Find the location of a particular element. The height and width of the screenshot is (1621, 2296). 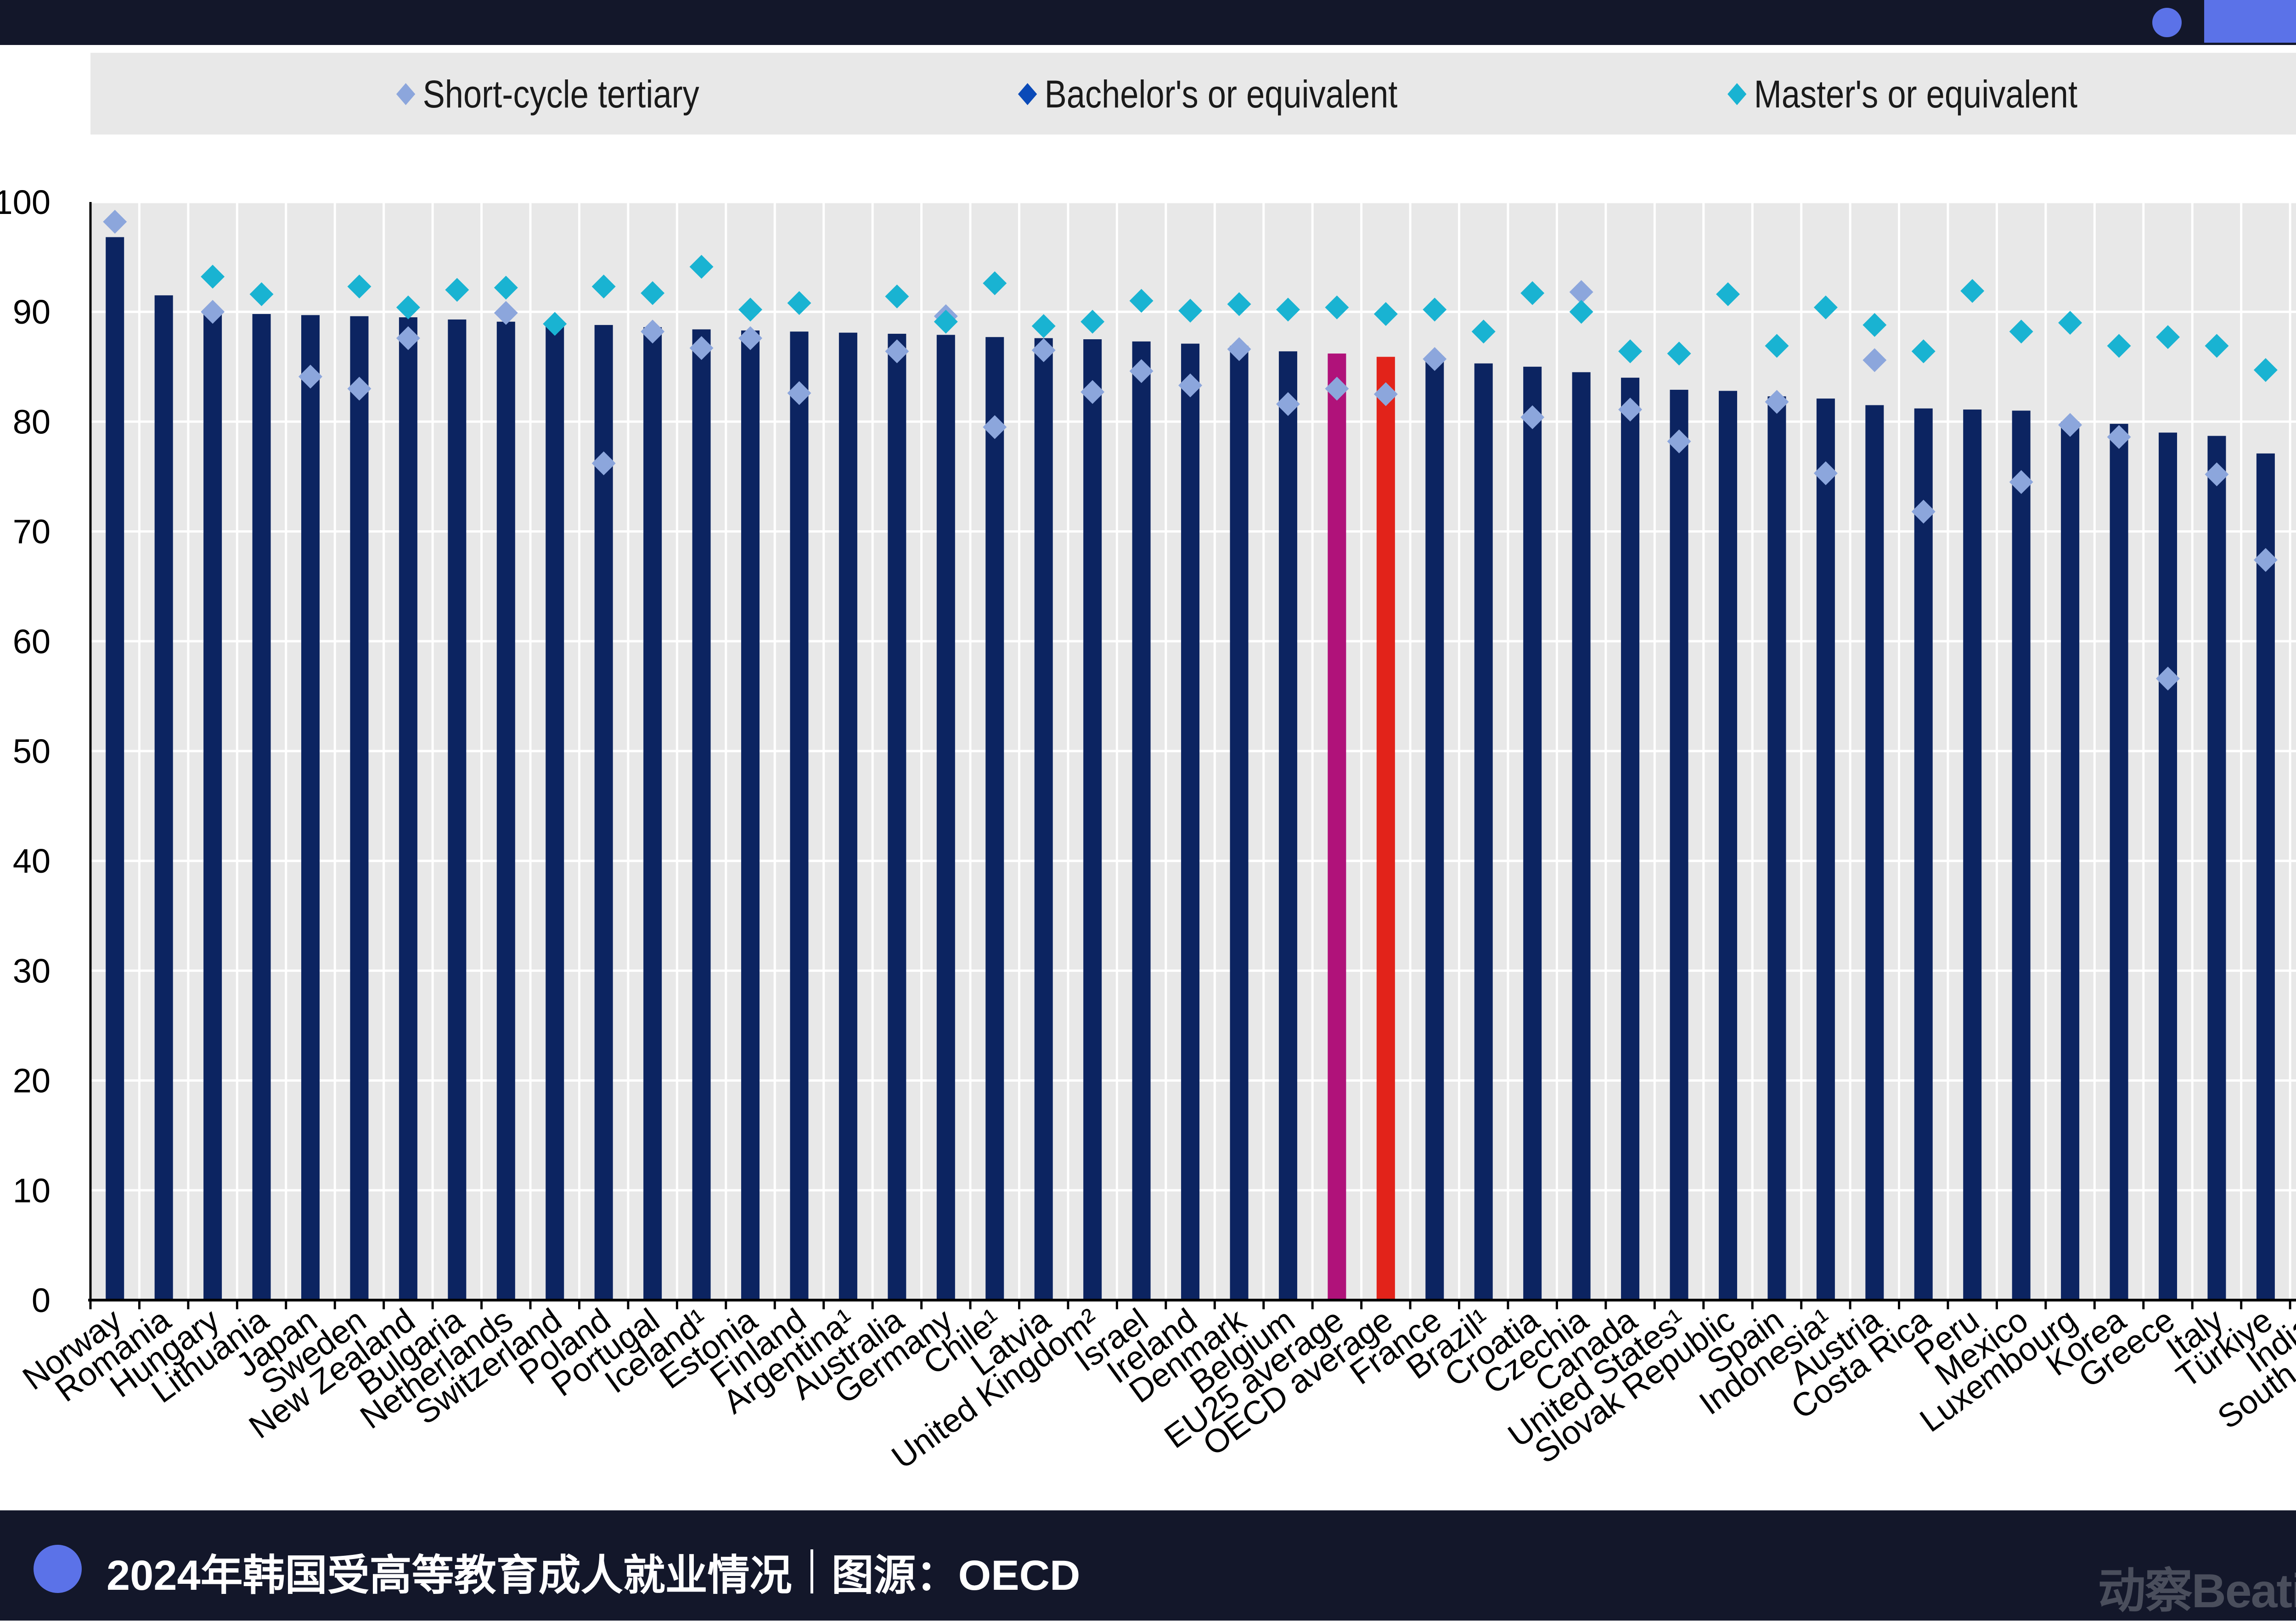

watermark-logo: 动察Beating is located at coordinates (2197, 1591).